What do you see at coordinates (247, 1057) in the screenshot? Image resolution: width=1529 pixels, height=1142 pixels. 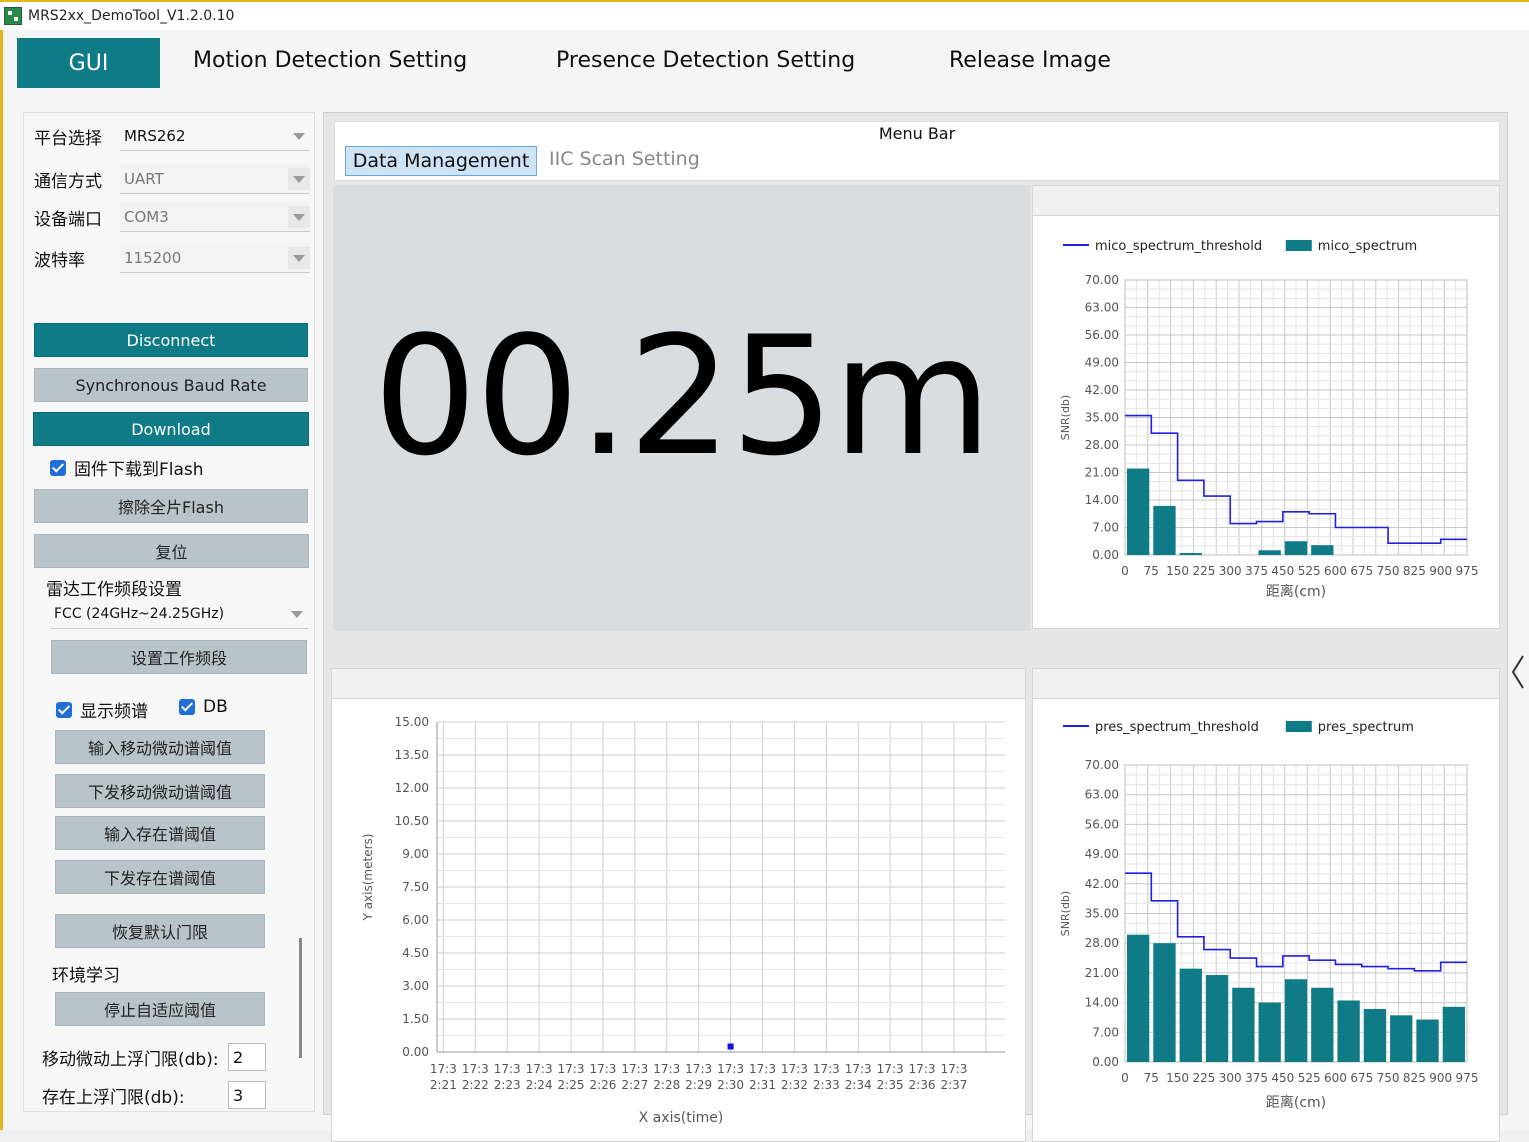 I see `motion-float-input: 2` at bounding box center [247, 1057].